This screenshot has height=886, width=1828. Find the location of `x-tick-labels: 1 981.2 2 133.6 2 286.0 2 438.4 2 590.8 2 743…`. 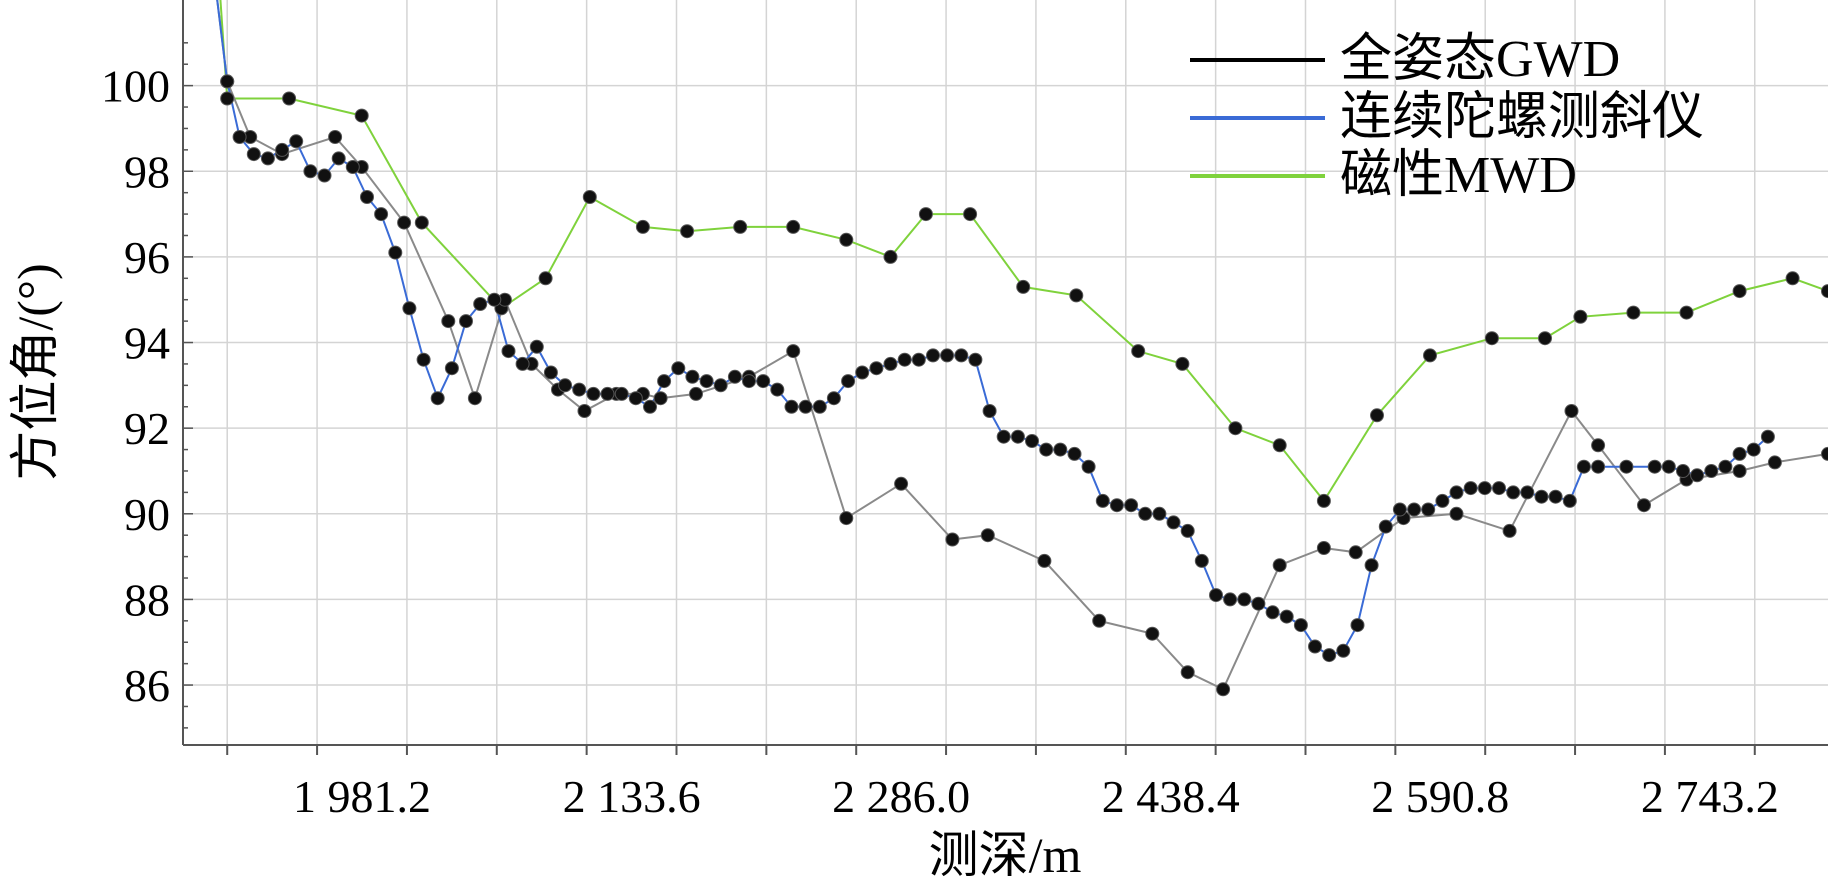

x-tick-labels: 1 981.2 2 133.6 2 286.0 2 438.4 2 590.8 2 743… is located at coordinates (1036, 796).